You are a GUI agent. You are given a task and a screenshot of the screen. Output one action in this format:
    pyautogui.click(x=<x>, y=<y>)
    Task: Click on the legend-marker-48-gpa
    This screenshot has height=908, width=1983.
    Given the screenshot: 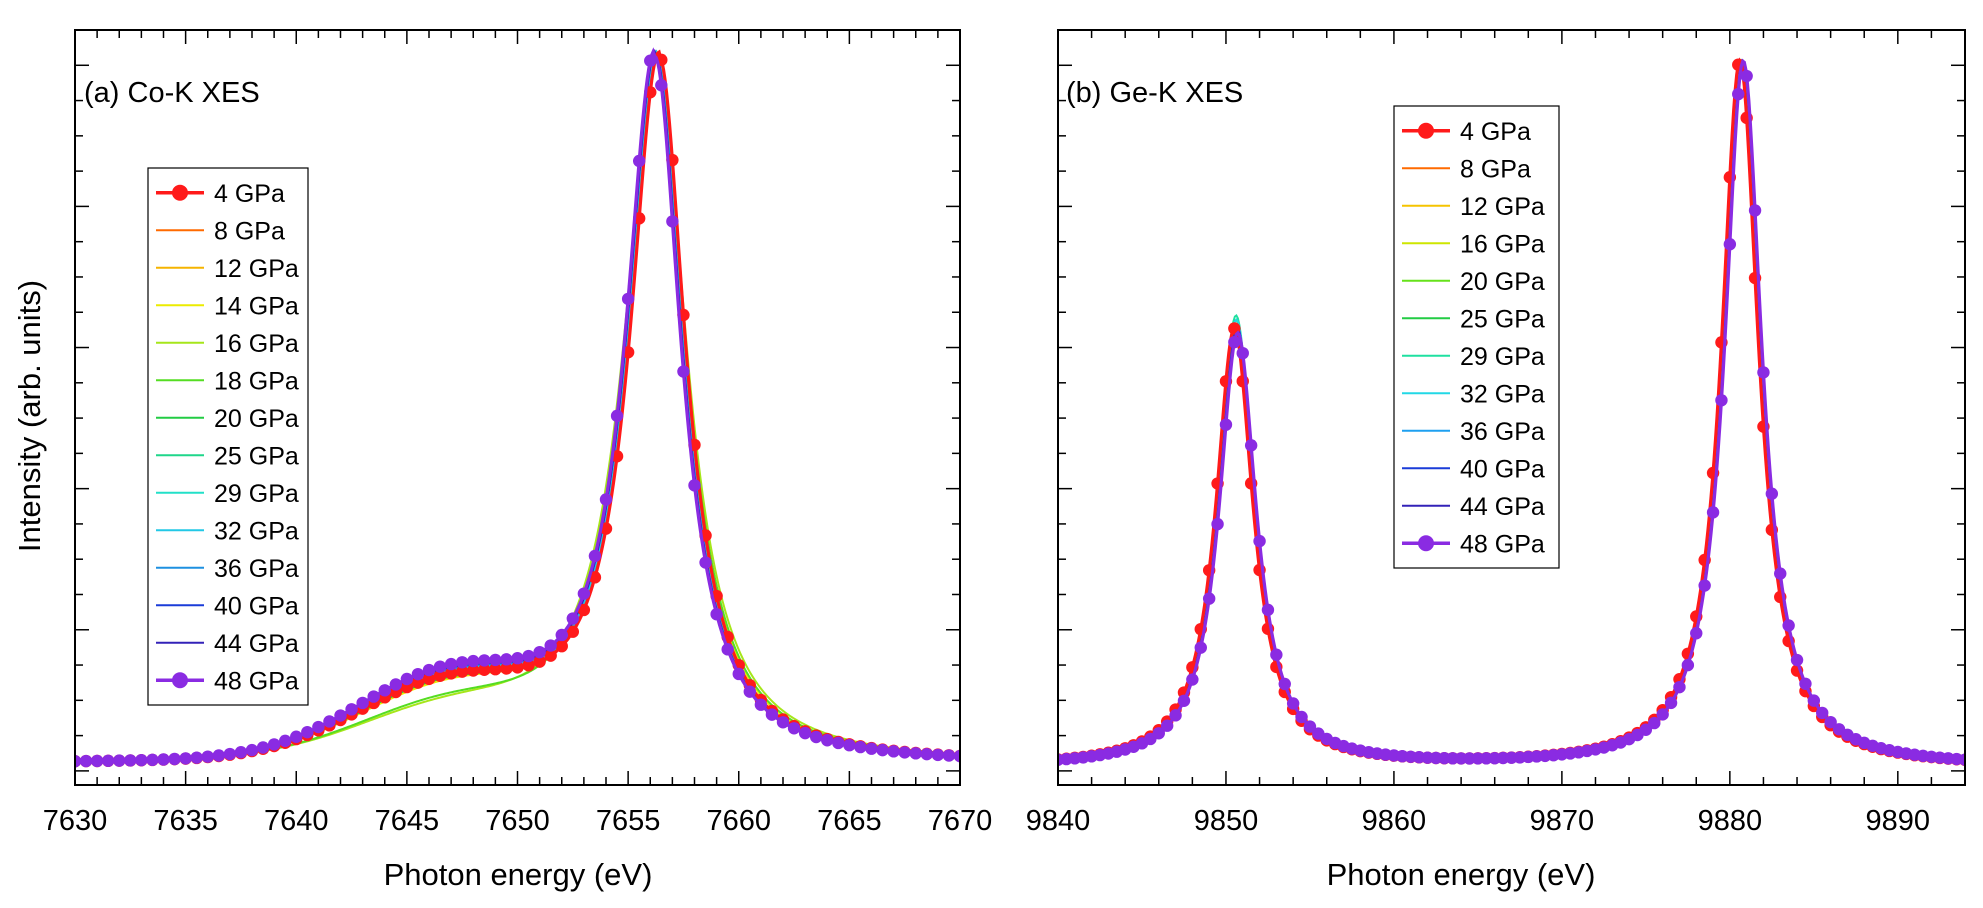 What is the action you would take?
    pyautogui.click(x=1426, y=543)
    